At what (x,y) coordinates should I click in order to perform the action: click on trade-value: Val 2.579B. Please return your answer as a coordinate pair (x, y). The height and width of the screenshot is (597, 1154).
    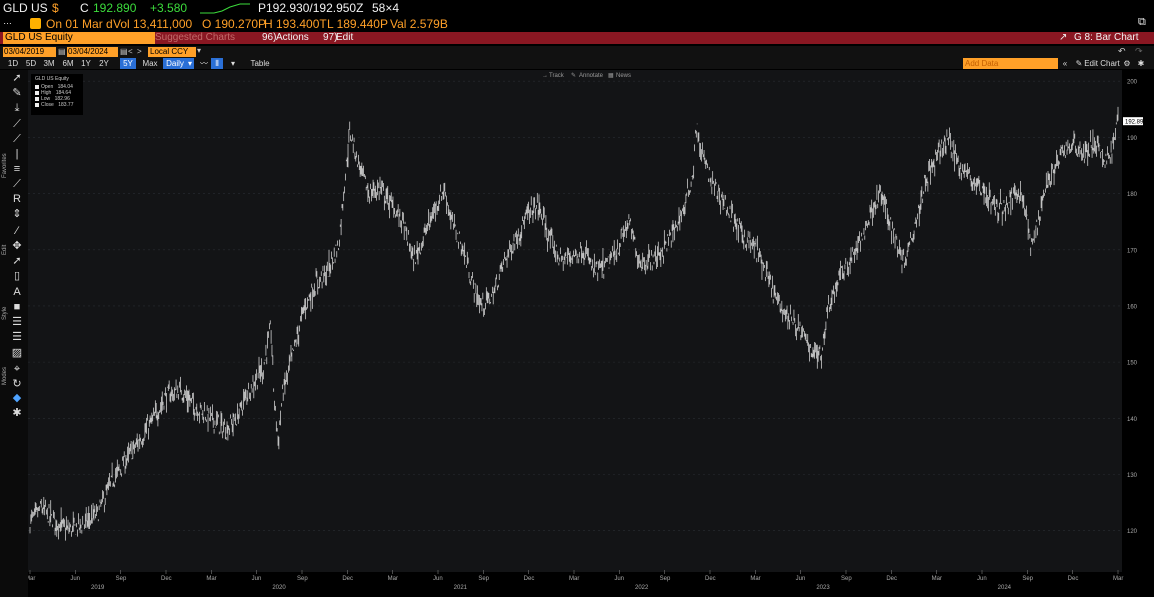
    Looking at the image, I should click on (419, 24).